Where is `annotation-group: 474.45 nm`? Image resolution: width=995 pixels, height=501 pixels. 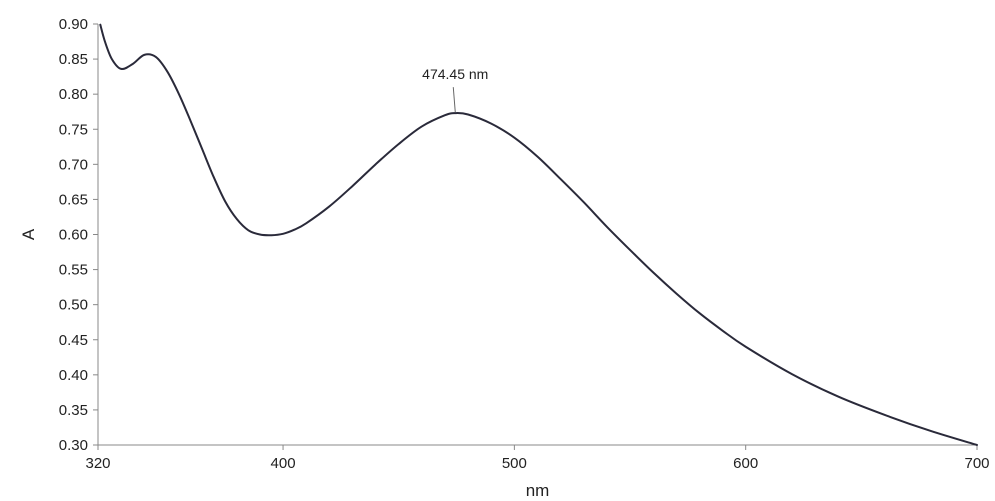 annotation-group: 474.45 nm is located at coordinates (455, 89).